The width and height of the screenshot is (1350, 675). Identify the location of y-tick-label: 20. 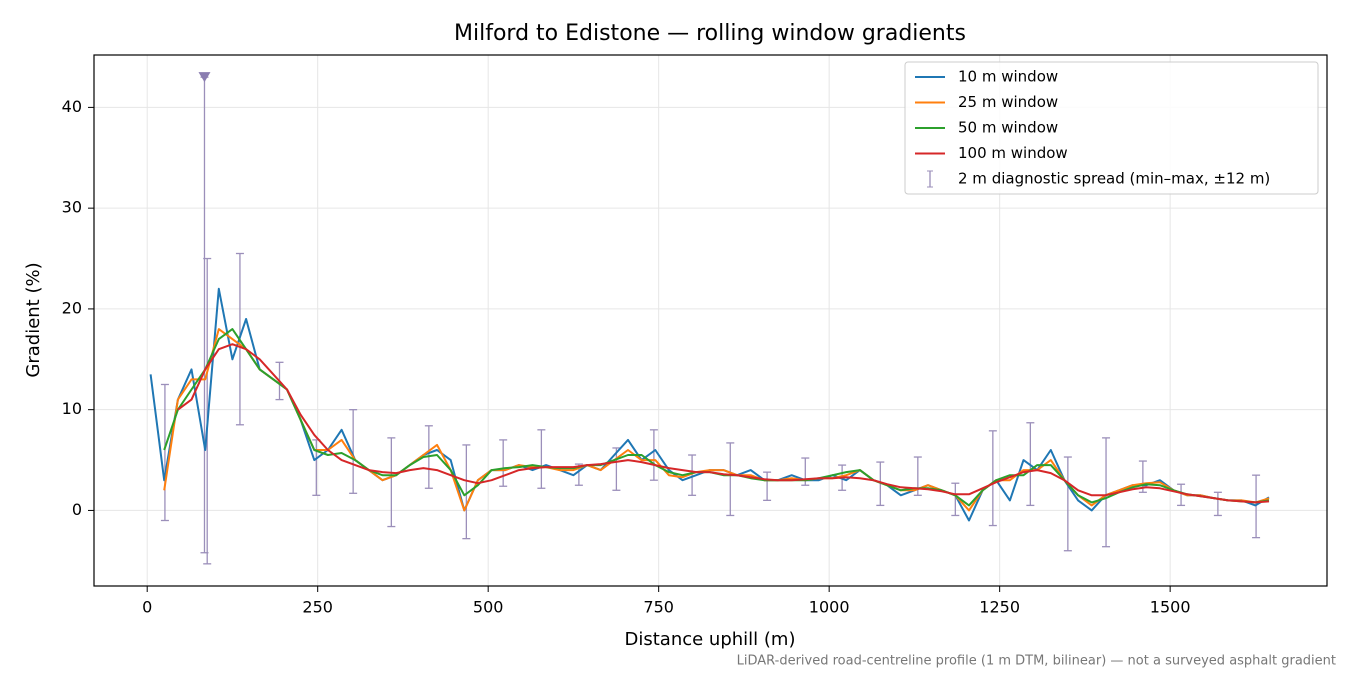
(72, 307).